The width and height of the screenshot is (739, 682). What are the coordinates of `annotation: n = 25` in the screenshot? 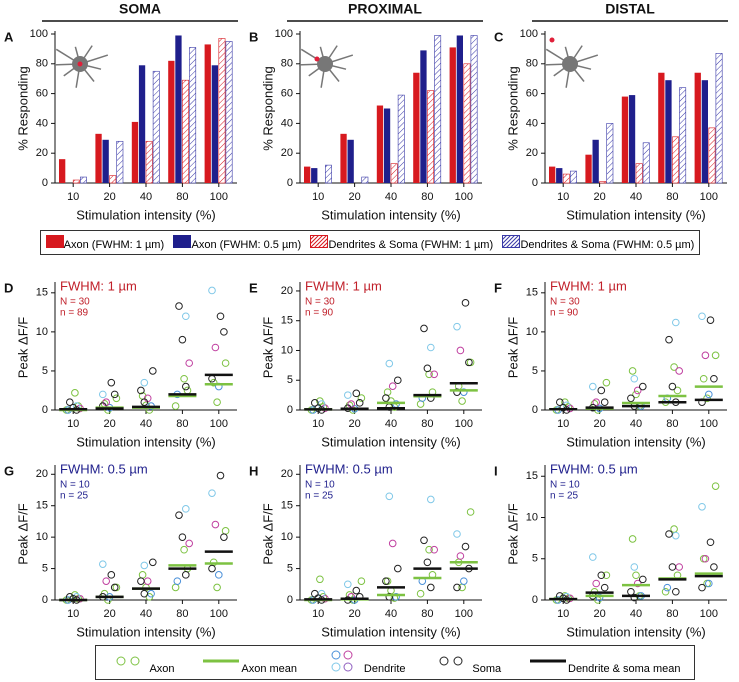 It's located at (564, 496).